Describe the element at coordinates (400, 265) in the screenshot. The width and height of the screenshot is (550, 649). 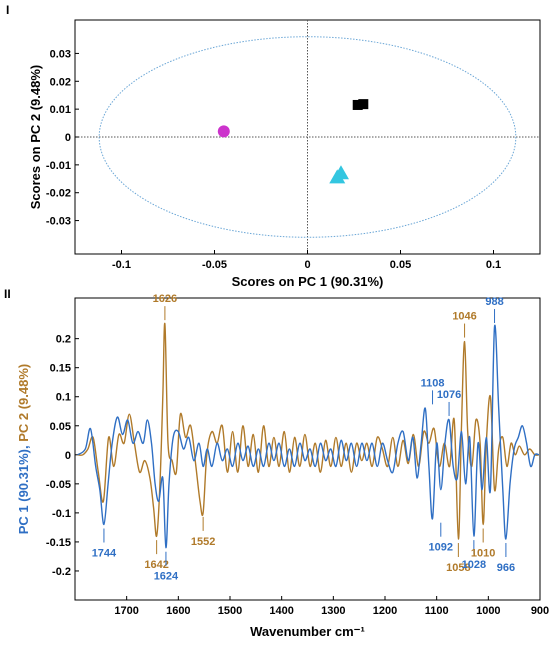
I see `x-tick-label: 0.05` at that location.